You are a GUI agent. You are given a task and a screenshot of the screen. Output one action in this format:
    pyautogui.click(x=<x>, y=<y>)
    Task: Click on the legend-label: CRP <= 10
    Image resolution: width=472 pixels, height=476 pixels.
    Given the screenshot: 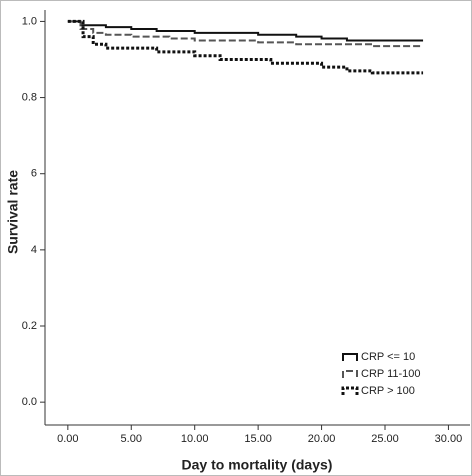 What is the action you would take?
    pyautogui.click(x=388, y=357)
    